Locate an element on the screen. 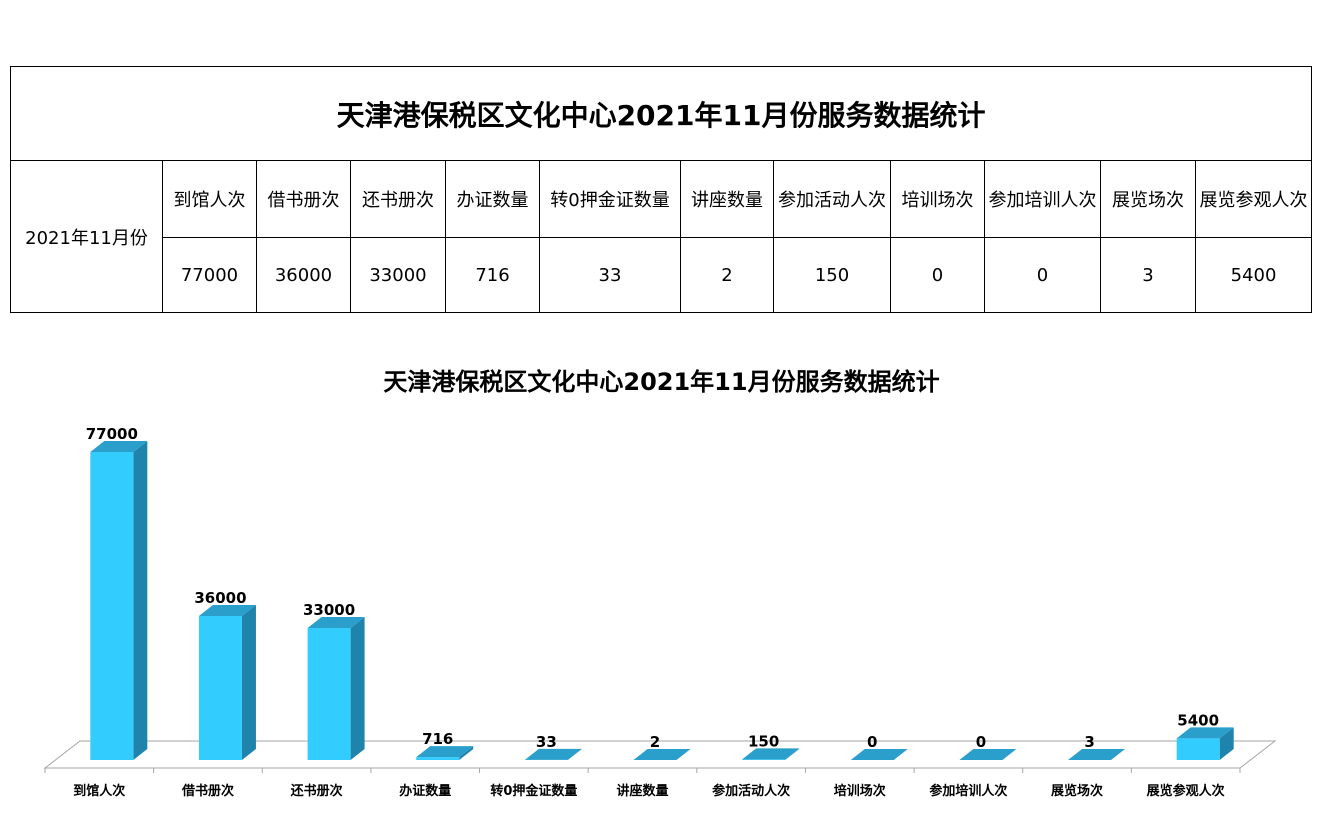 This screenshot has height=832, width=1323. data-label: 5400 is located at coordinates (1198, 720).